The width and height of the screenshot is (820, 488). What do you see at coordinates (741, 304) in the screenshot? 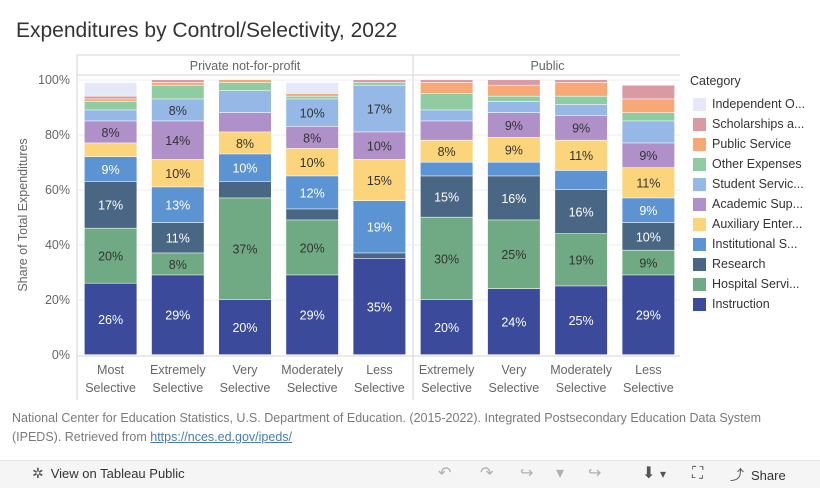
I see `legend-label: Instruction` at bounding box center [741, 304].